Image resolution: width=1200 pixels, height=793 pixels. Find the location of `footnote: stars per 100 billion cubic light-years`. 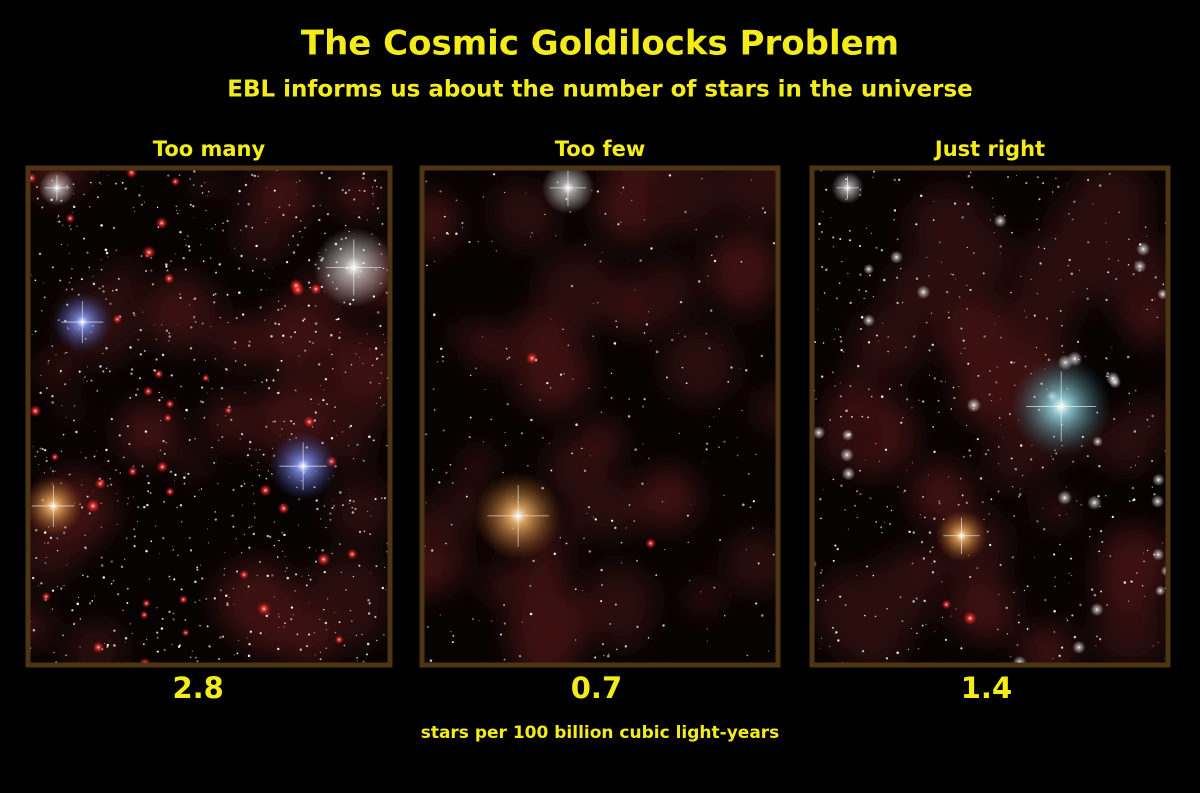

footnote: stars per 100 billion cubic light-years is located at coordinates (600, 733).